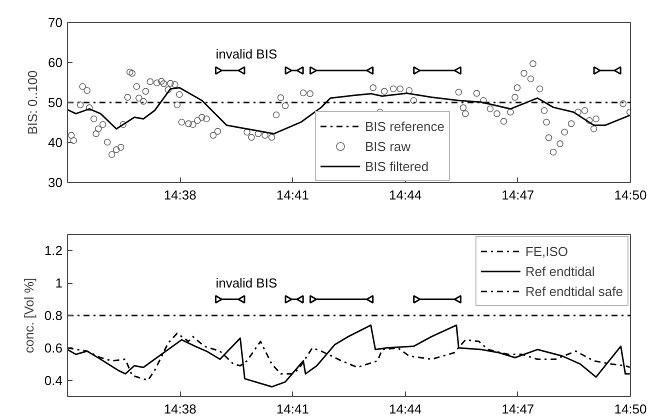 The image size is (655, 419). I want to click on y-tick-label: 70, so click(55, 22).